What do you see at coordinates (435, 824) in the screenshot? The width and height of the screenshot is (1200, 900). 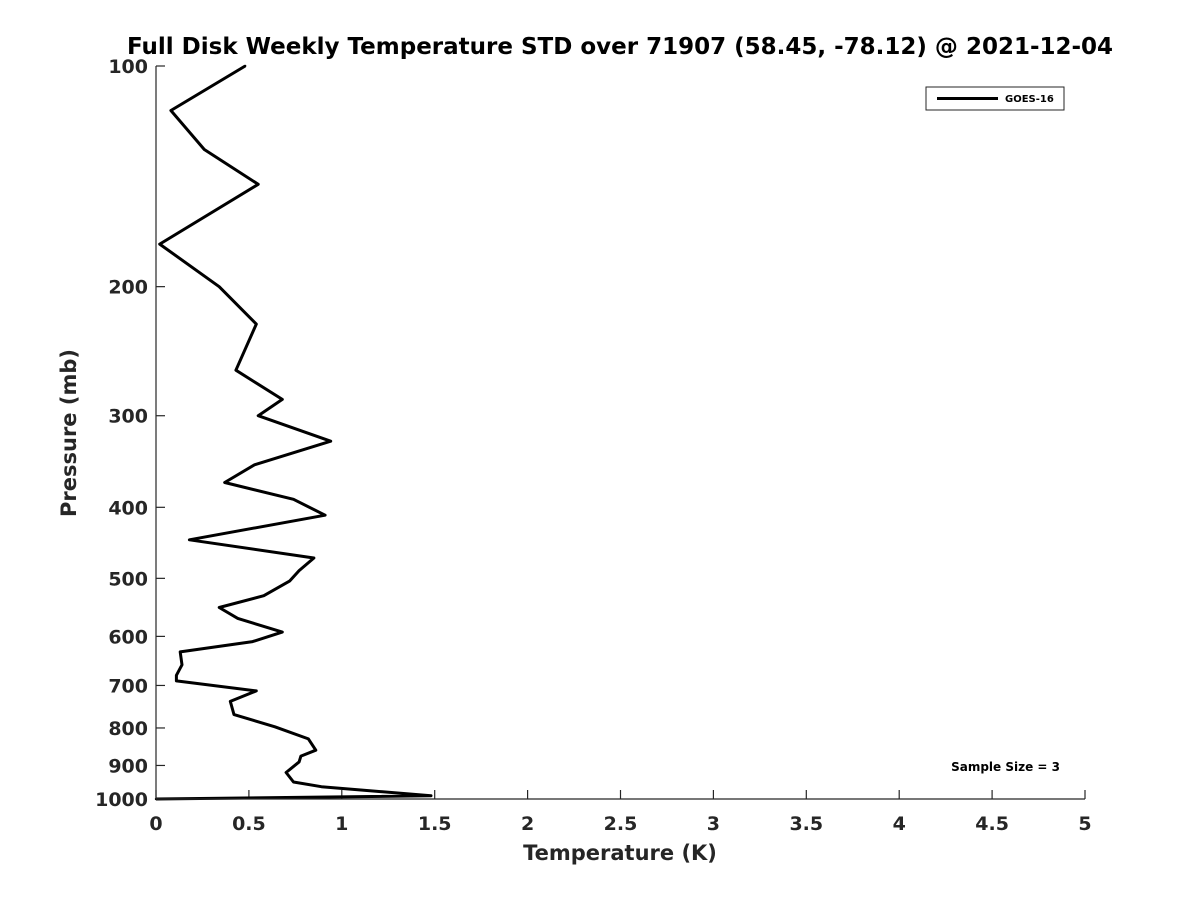 I see `x-tick-label: 1.5` at bounding box center [435, 824].